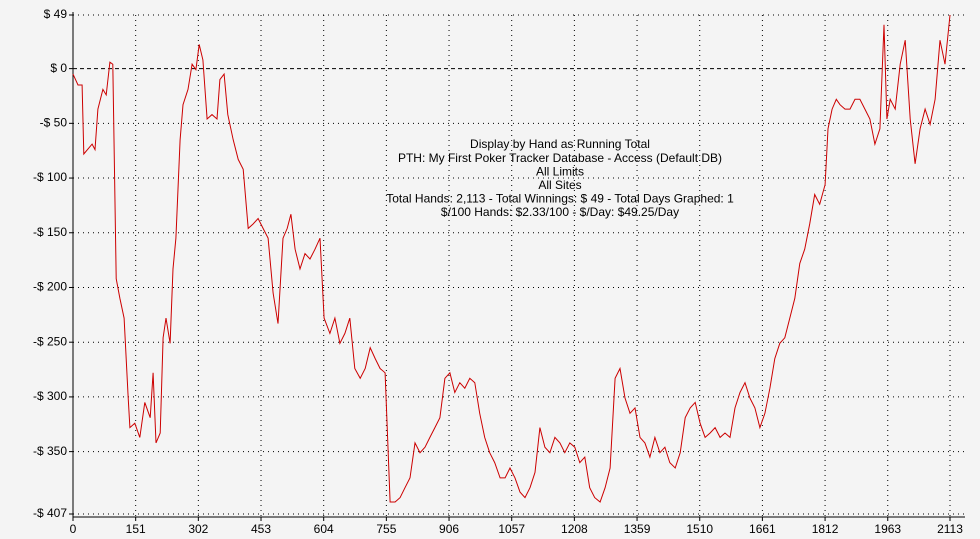  What do you see at coordinates (560, 171) in the screenshot?
I see `annotation-line: All Limits` at bounding box center [560, 171].